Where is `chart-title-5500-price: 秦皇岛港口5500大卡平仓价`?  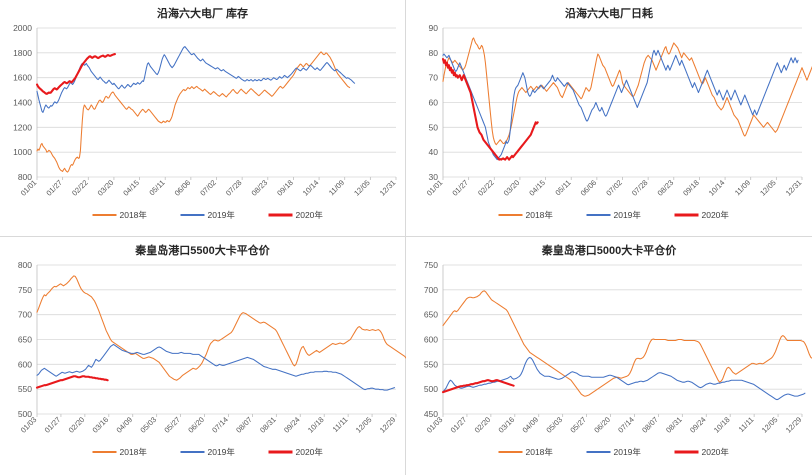
chart-title-5500-price: 秦皇岛港口5500大卡平仓价 is located at coordinates (202, 251).